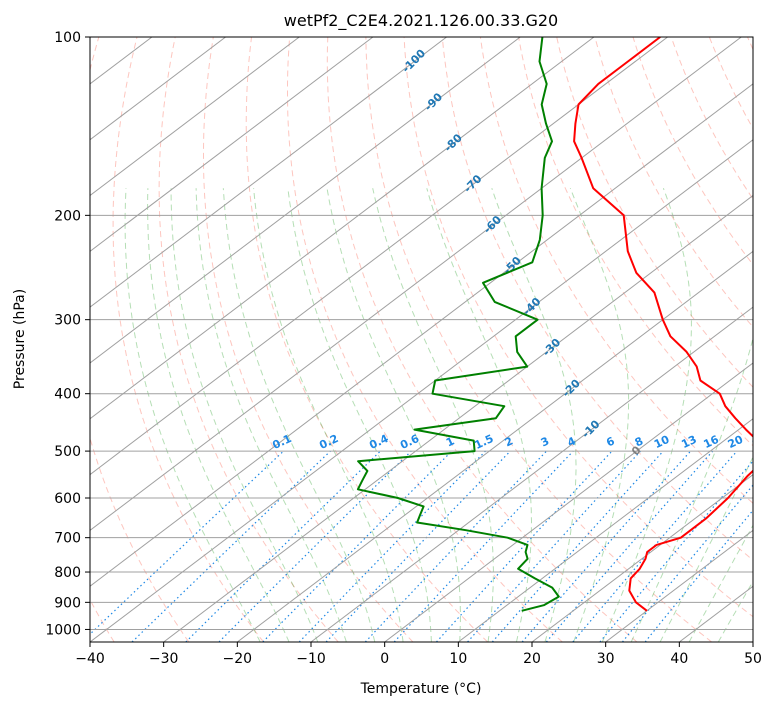 This screenshot has height=708, width=775. What do you see at coordinates (67, 452) in the screenshot?
I see `y-tick-label: 500` at bounding box center [67, 452].